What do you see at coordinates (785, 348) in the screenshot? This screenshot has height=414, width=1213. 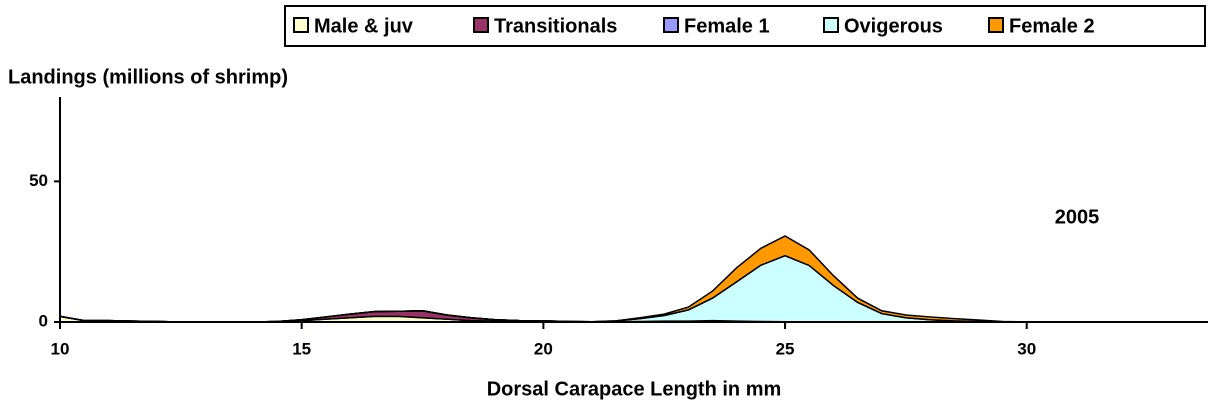 I see `x-tick-label: 25` at bounding box center [785, 348].